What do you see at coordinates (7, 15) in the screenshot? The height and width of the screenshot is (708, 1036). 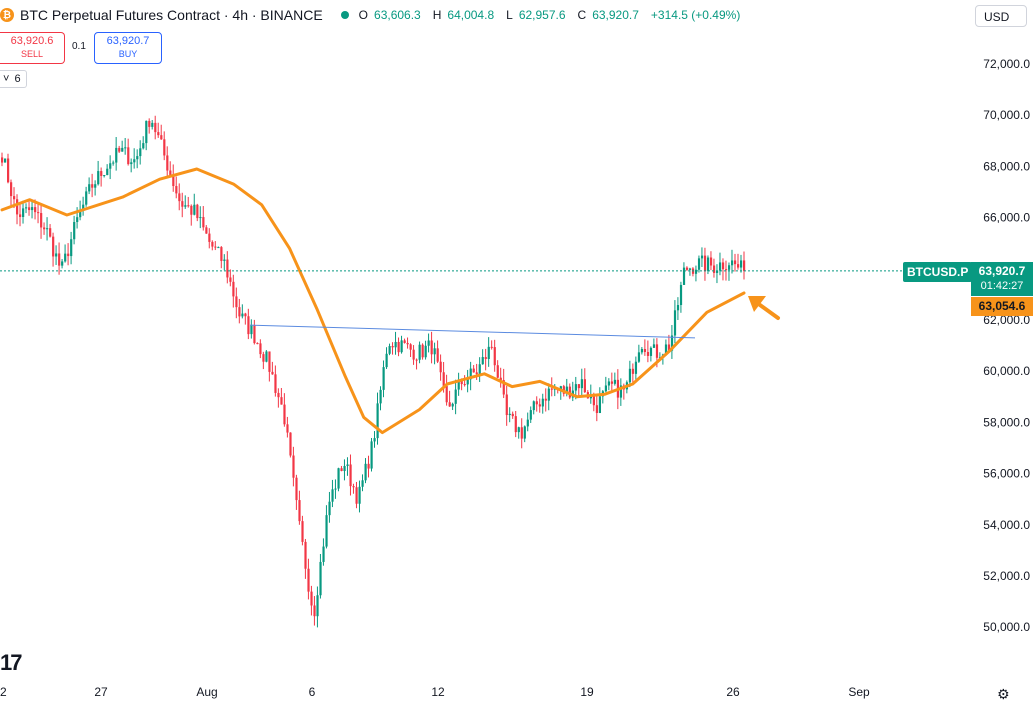 I see `bitcoin-icon: ₿` at bounding box center [7, 15].